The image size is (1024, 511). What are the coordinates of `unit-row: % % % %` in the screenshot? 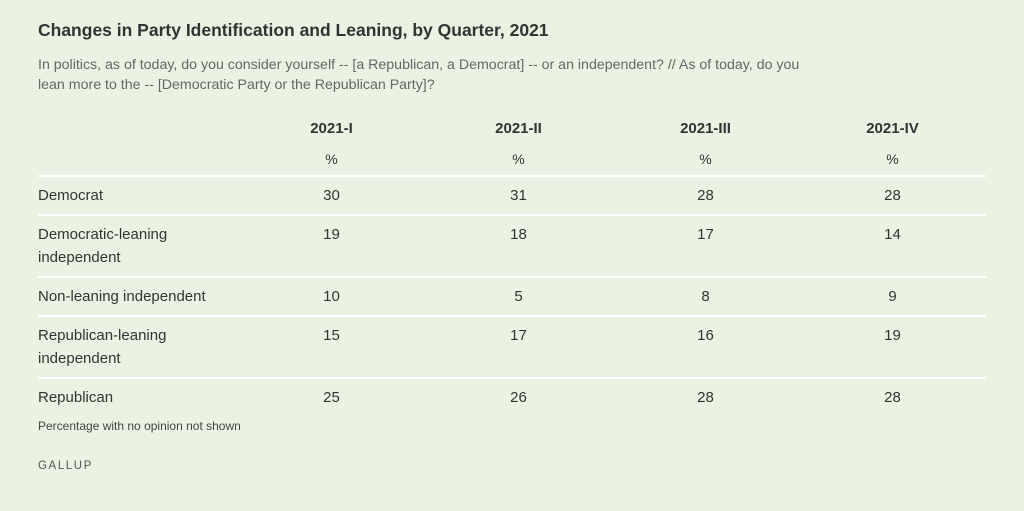 It's located at (512, 160).